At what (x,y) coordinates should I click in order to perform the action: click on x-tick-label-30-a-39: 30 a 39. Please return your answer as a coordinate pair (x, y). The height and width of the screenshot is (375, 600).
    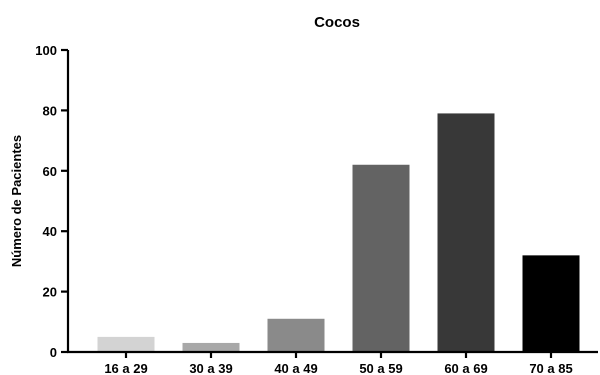
    Looking at the image, I should click on (210, 368).